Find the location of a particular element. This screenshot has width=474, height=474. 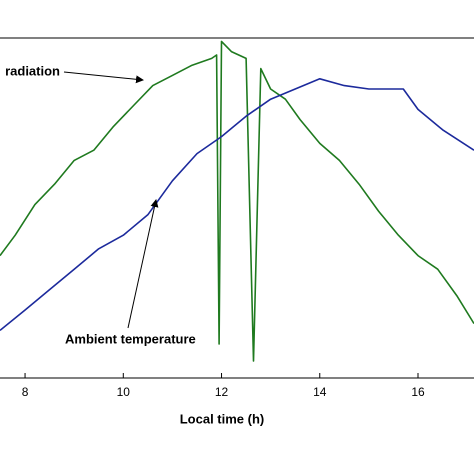

x-axis-label: Local time (h) is located at coordinates (222, 418).